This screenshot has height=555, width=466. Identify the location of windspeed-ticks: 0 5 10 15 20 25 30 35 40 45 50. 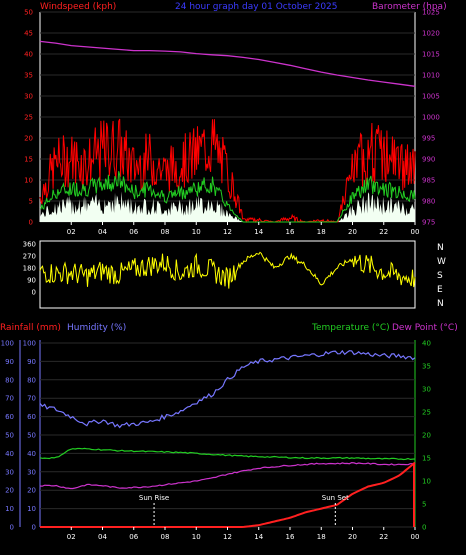
(28, 118).